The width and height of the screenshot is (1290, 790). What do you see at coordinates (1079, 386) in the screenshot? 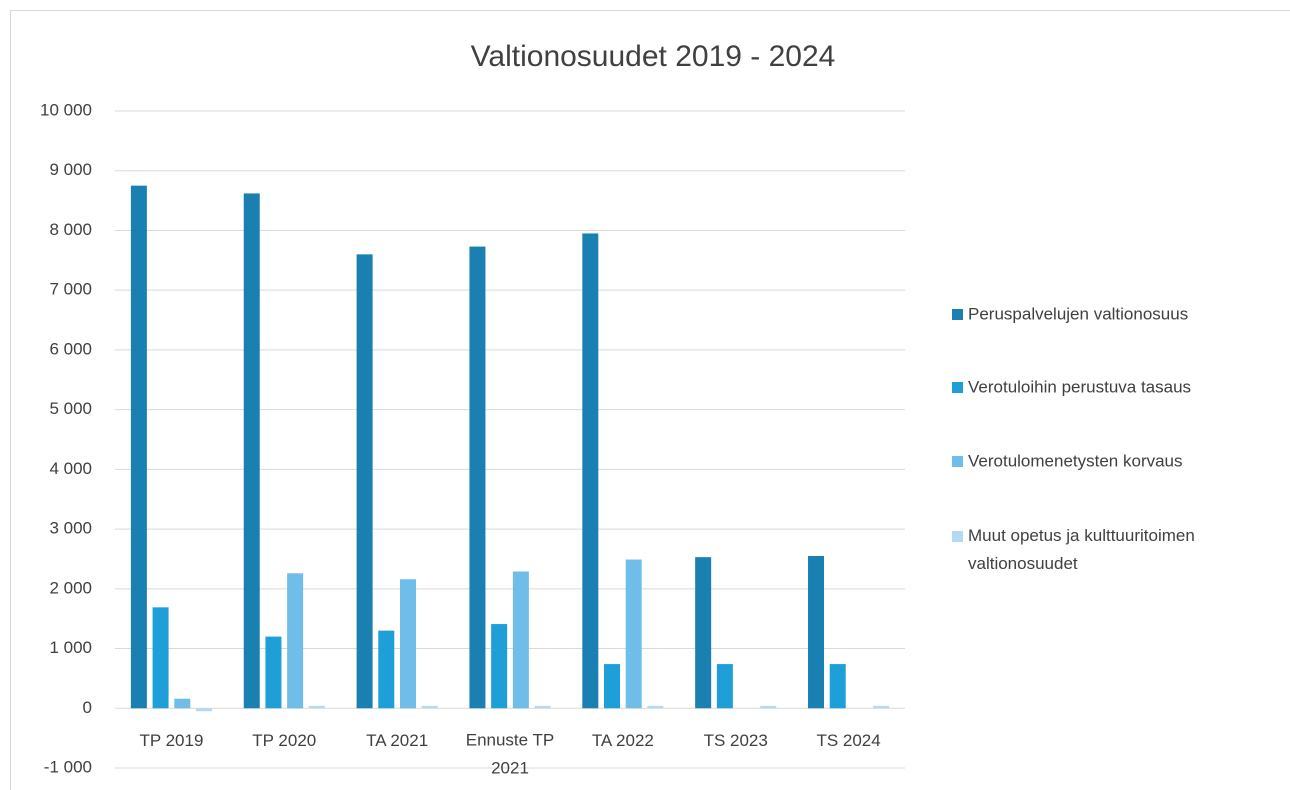
I see `legend-label: Verotuloihin perustuva tasaus` at bounding box center [1079, 386].